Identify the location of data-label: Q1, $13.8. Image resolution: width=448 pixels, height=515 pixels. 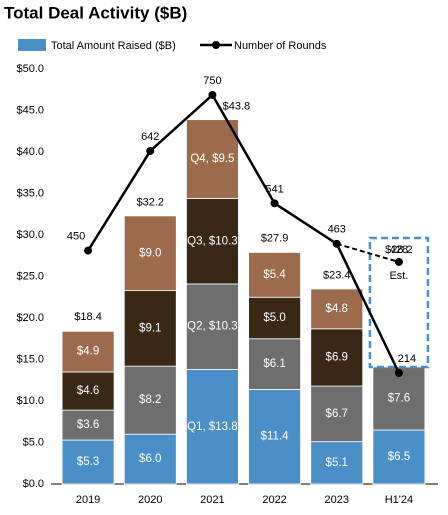
(212, 427).